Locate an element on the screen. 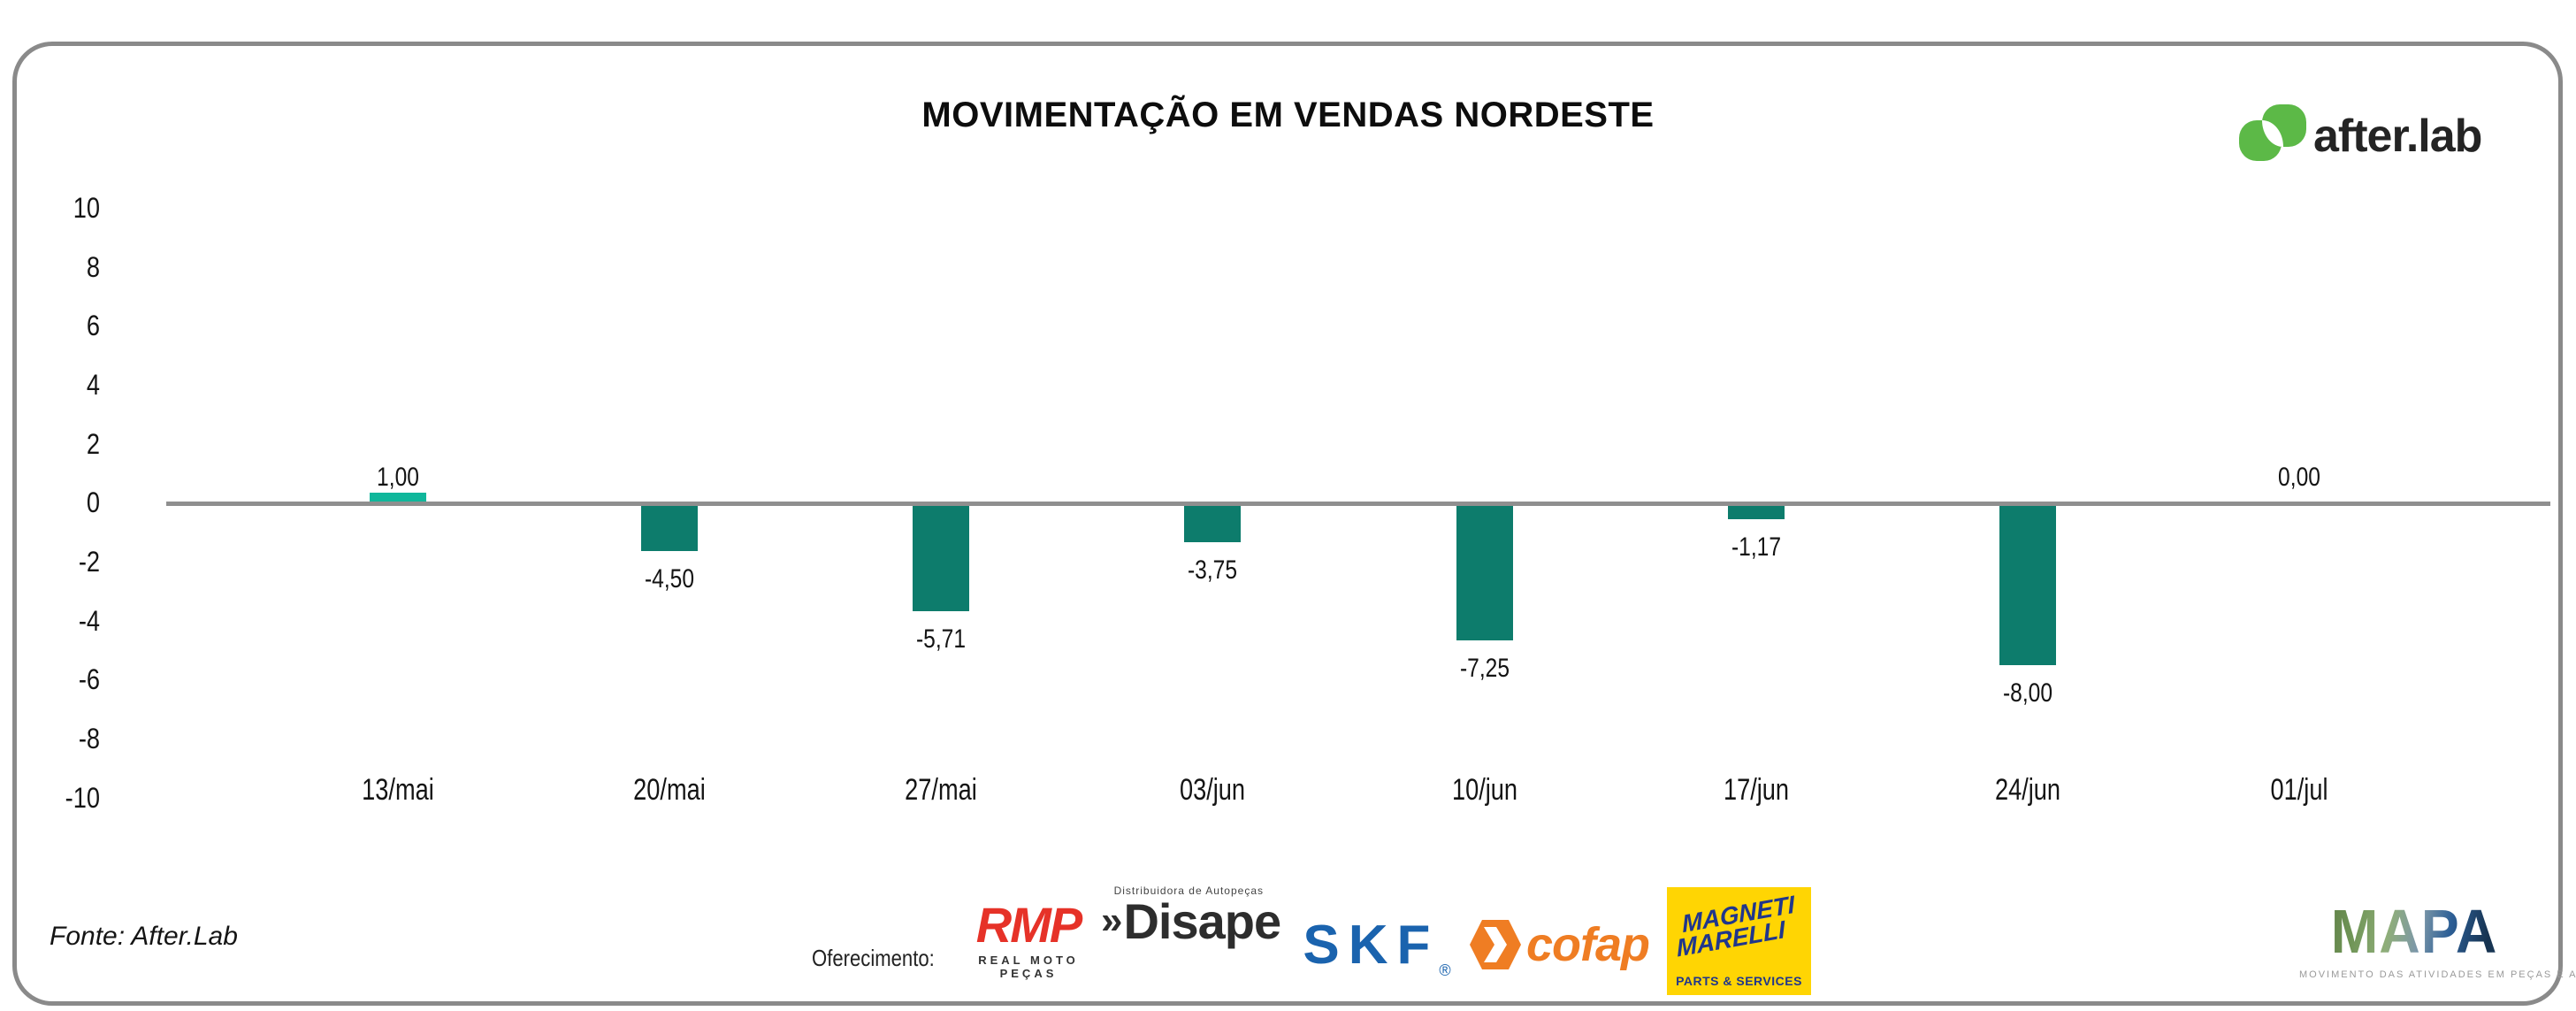 The height and width of the screenshot is (1011, 2576). magneti-marelli-logo: MAGNETI MARELLI PARTS & SERVICES is located at coordinates (1739, 941).